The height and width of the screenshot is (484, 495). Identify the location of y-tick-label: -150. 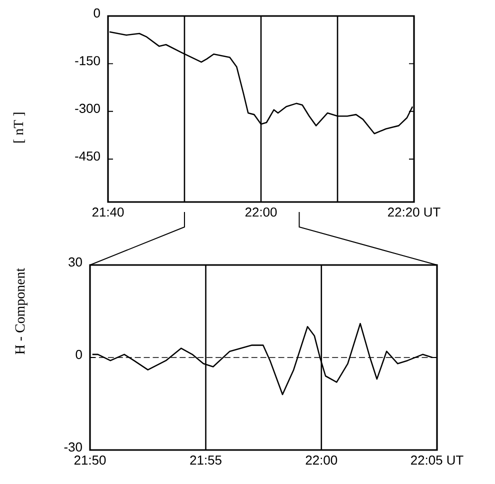
(87, 61).